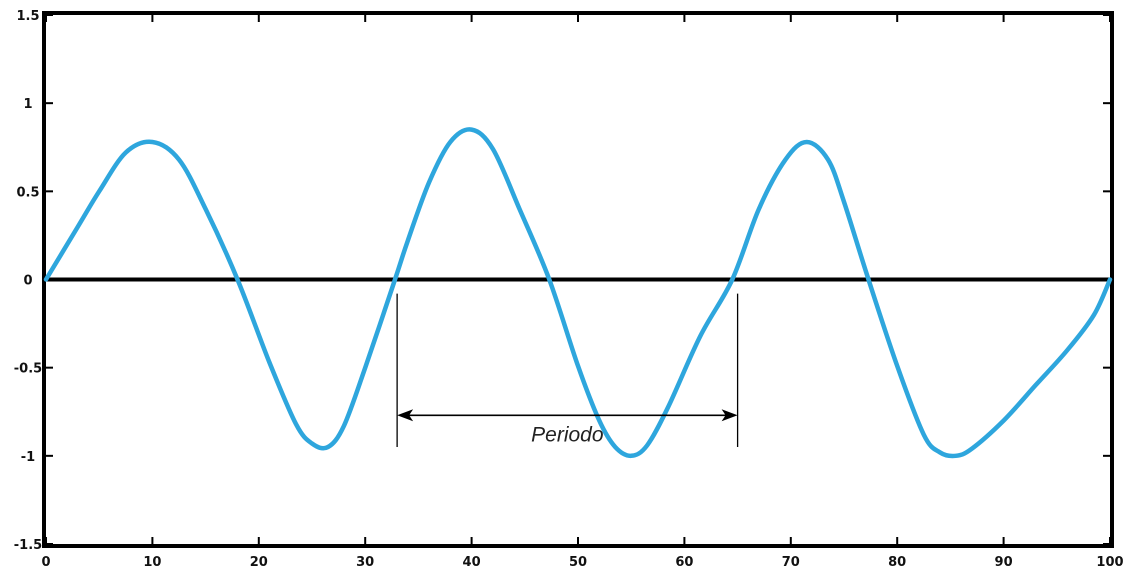 This screenshot has width=1134, height=577. What do you see at coordinates (28, 545) in the screenshot?
I see `y-tick-label: -1.5` at bounding box center [28, 545].